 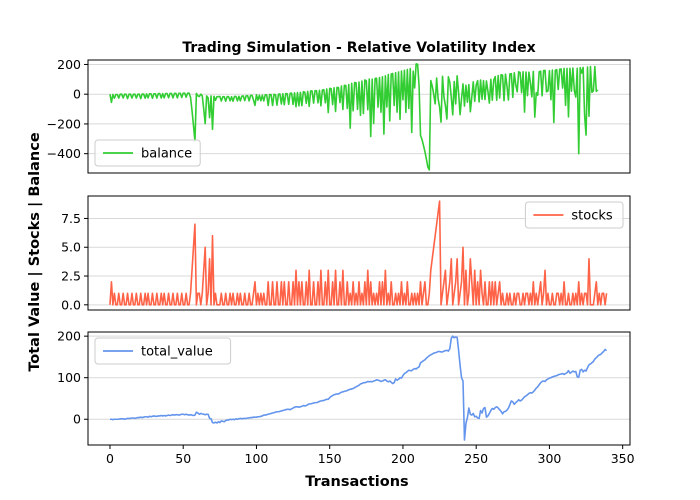 I want to click on x-tick-label: 150, so click(x=330, y=458).